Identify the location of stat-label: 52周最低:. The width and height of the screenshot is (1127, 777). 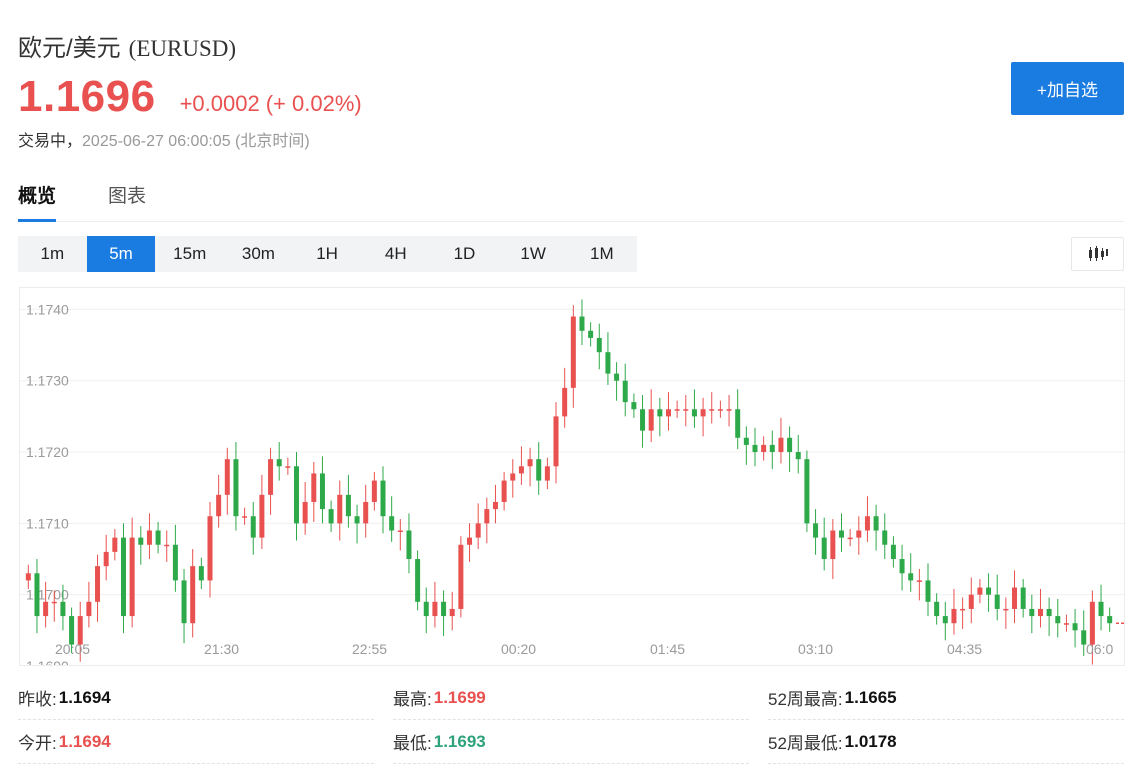
(805, 743).